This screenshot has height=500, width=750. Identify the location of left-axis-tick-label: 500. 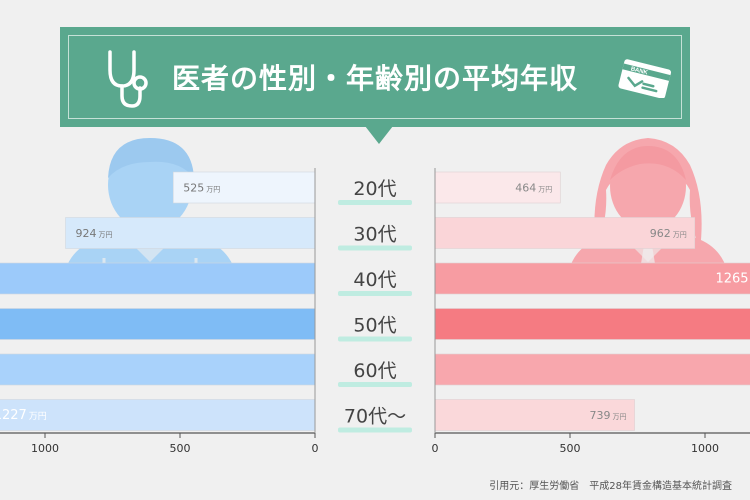
(180, 448).